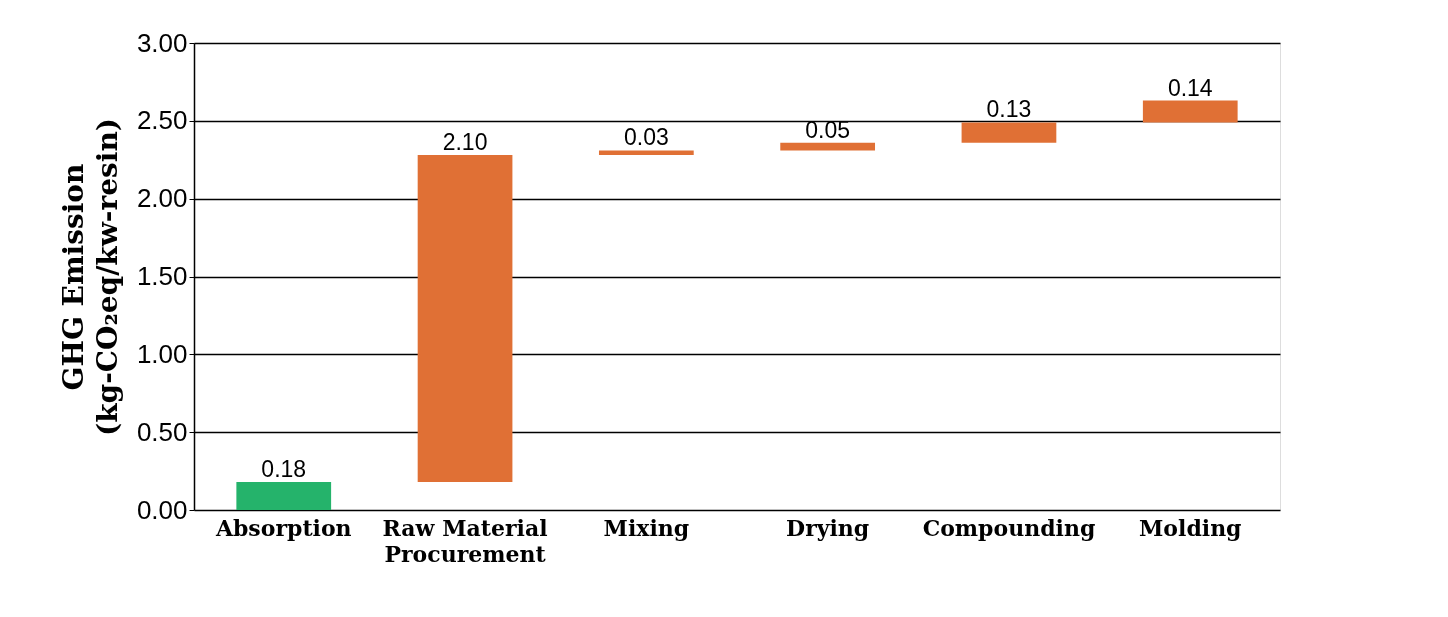 This screenshot has height=617, width=1448. What do you see at coordinates (162, 198) in the screenshot?
I see `y-tick-label: 2.00` at bounding box center [162, 198].